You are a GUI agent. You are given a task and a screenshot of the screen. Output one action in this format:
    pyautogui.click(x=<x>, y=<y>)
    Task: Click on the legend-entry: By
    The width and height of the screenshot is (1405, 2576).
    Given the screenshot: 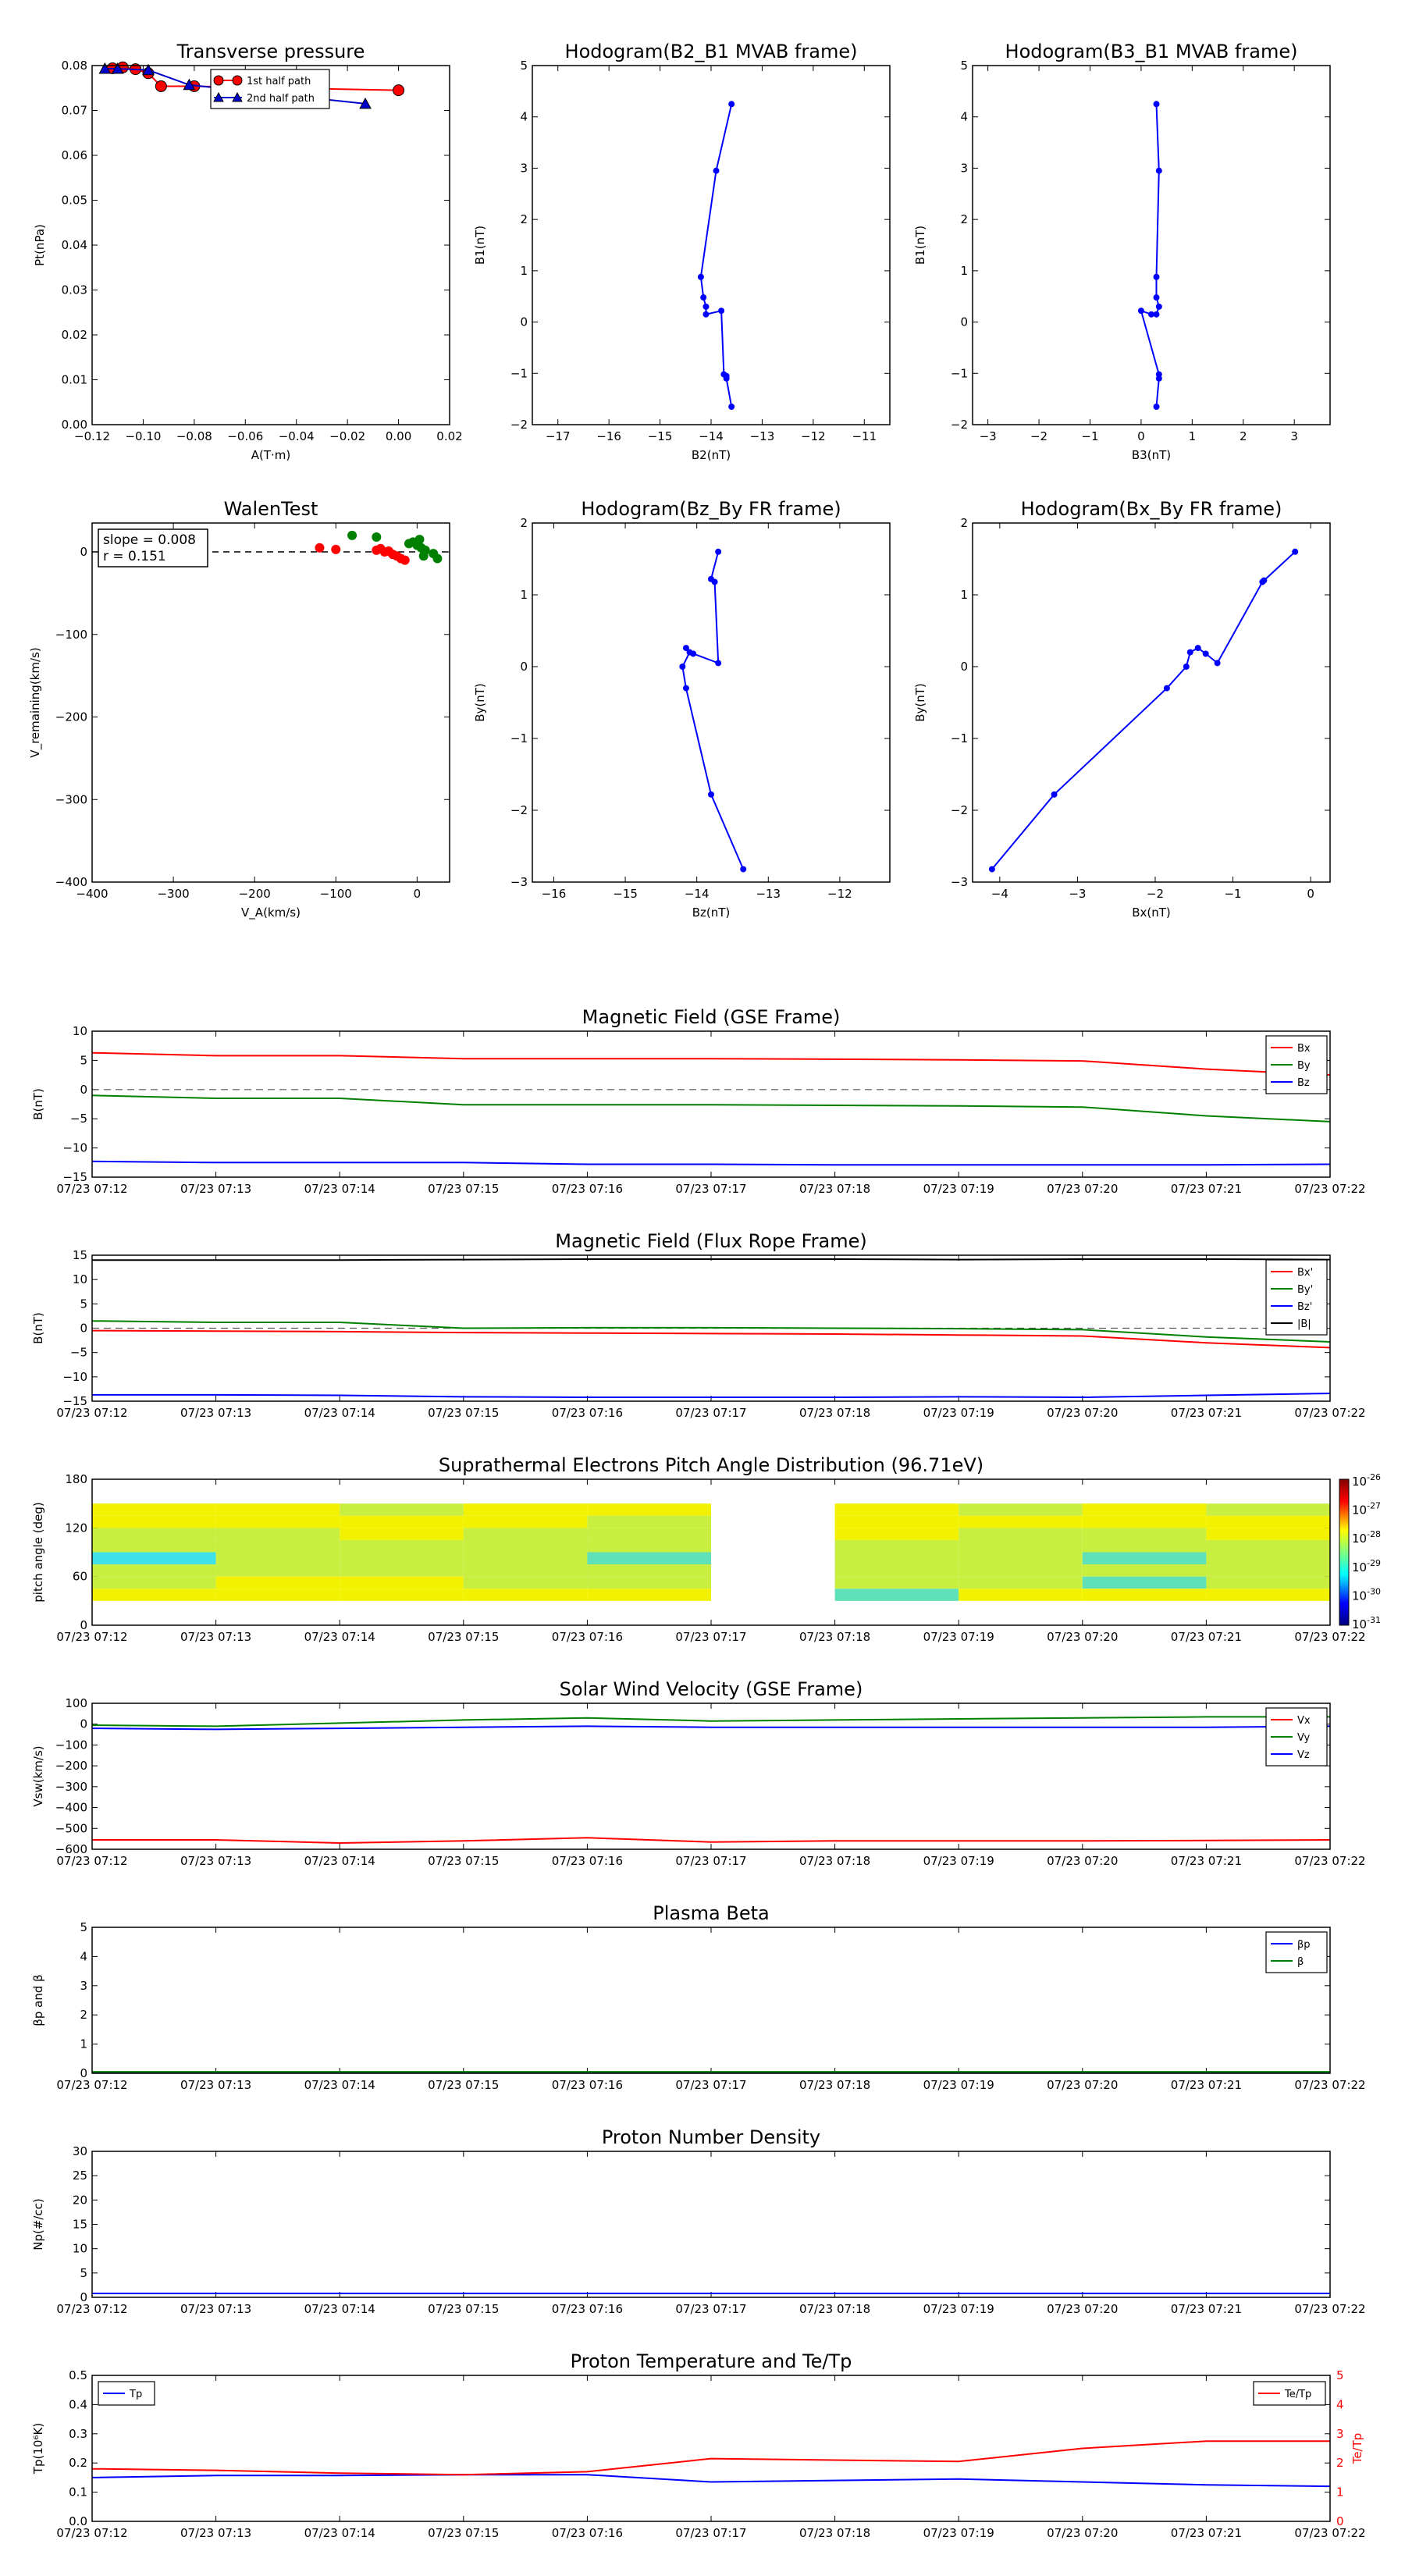 What is the action you would take?
    pyautogui.click(x=1304, y=1066)
    